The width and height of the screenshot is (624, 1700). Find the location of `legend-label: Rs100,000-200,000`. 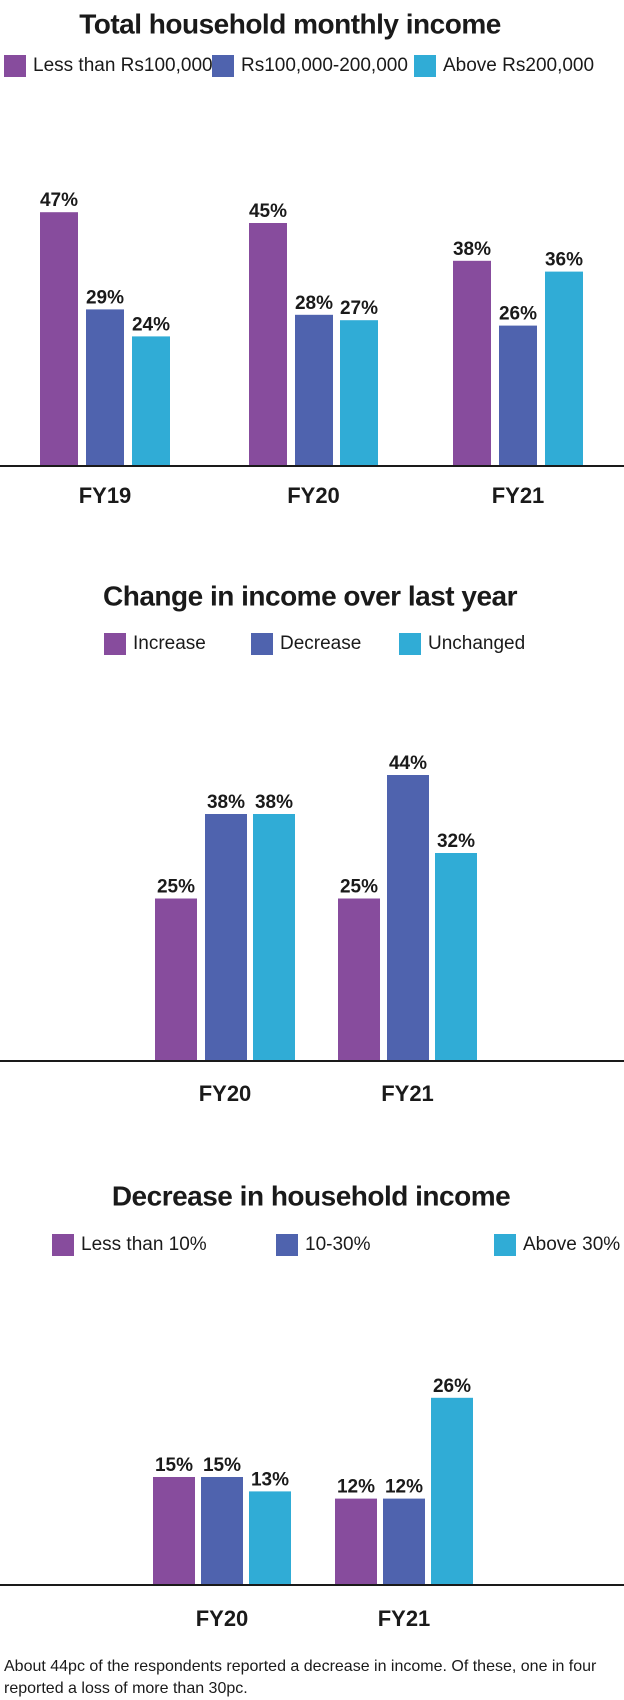

legend-label: Rs100,000-200,000 is located at coordinates (324, 65).